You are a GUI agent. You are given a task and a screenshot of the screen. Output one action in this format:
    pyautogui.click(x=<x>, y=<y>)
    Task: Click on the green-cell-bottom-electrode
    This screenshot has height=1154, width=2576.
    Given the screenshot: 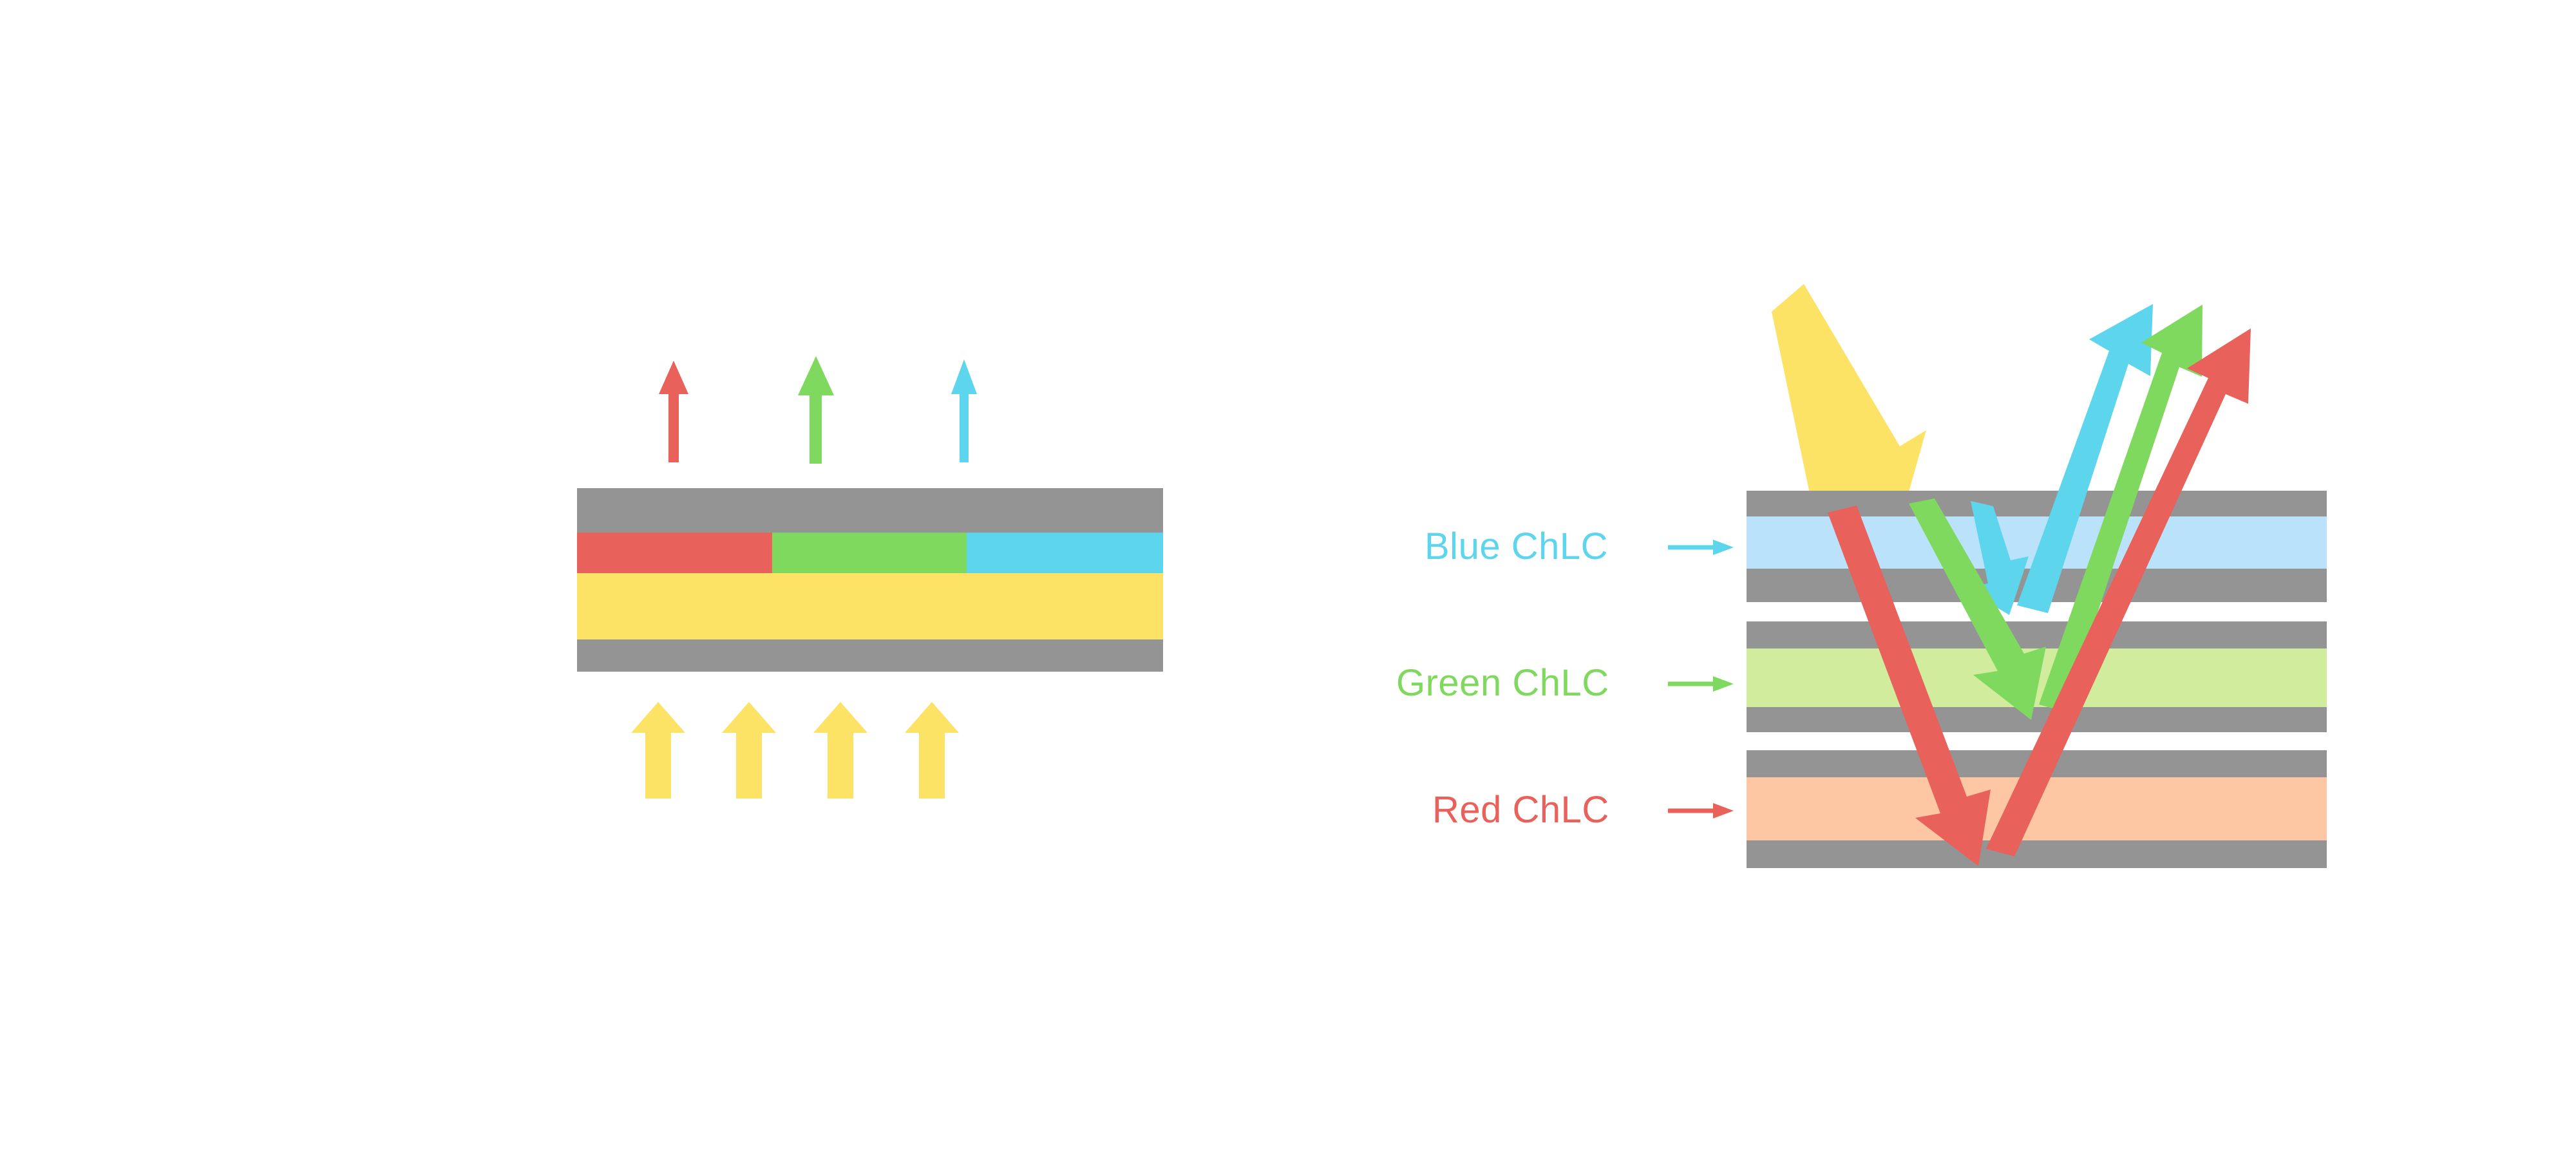 What is the action you would take?
    pyautogui.click(x=2037, y=719)
    